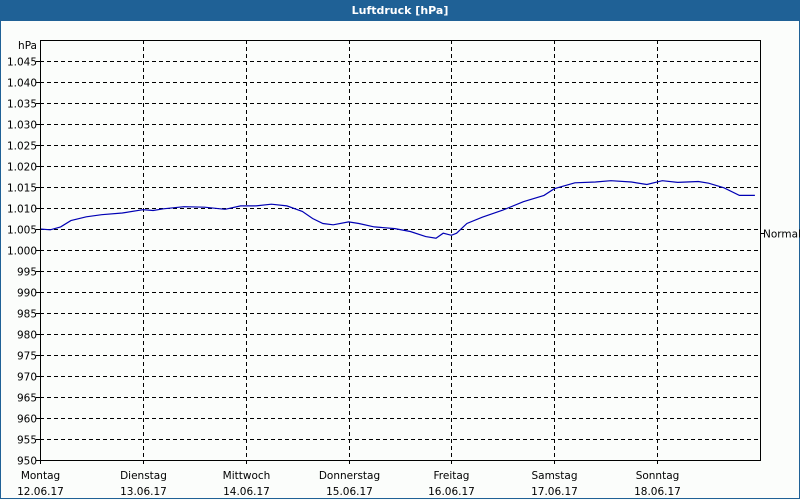 This screenshot has width=800, height=500. I want to click on y-tick-label: 995, so click(27, 273).